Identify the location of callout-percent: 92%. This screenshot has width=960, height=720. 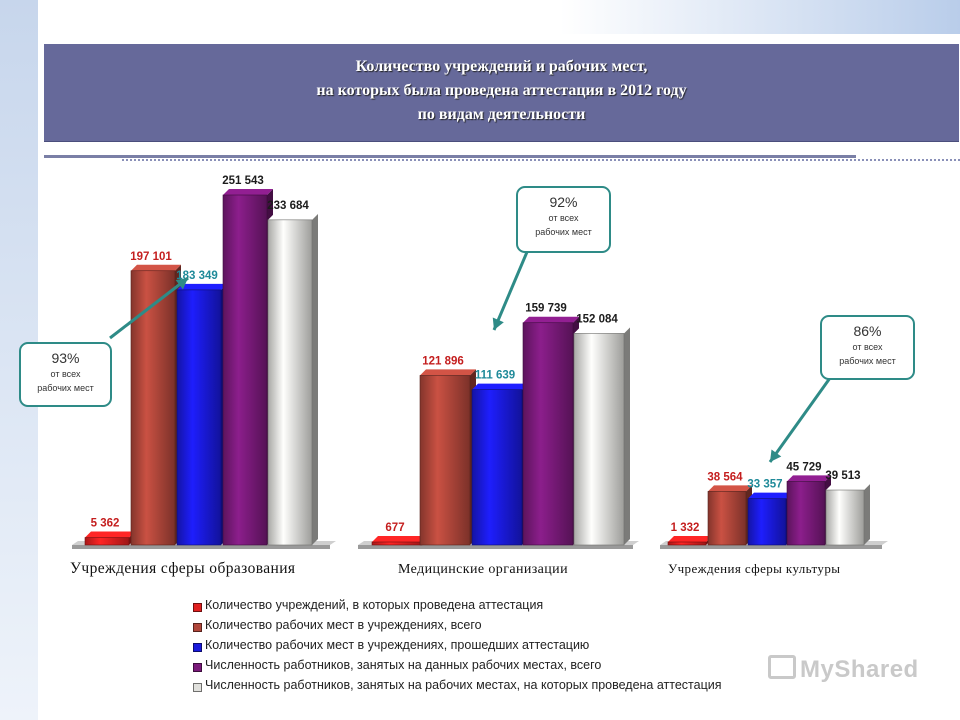
(563, 202).